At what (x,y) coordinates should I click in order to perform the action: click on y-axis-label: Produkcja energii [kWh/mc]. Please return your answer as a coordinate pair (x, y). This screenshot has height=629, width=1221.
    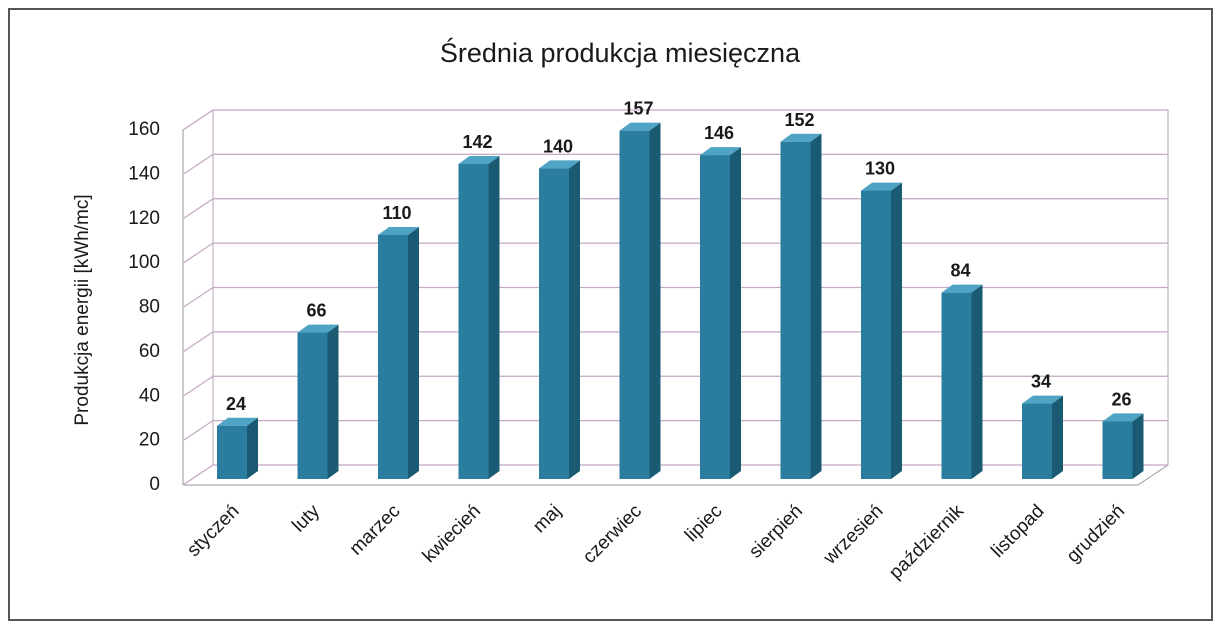
    Looking at the image, I should click on (82, 309).